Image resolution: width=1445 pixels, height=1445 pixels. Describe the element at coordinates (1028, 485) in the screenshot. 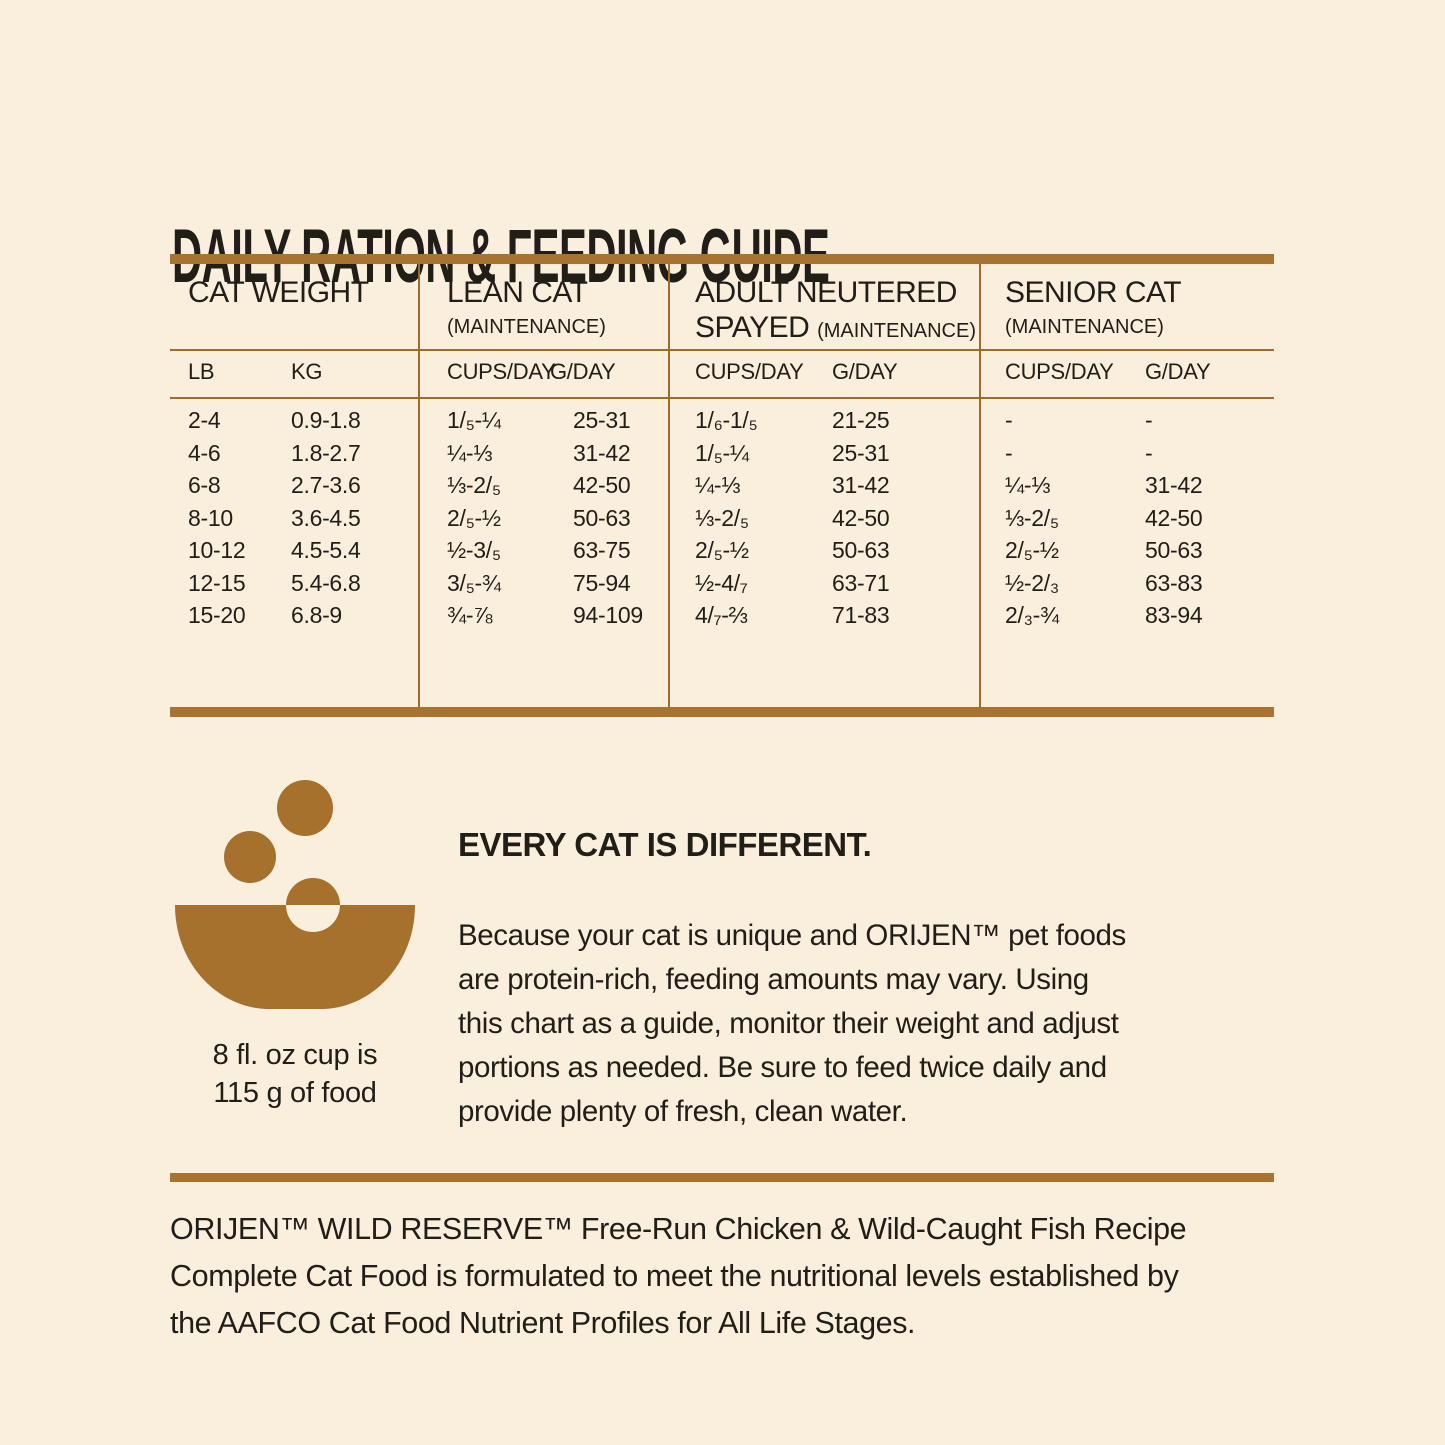

I see `cell-senior-cups: ¼-⅓` at that location.